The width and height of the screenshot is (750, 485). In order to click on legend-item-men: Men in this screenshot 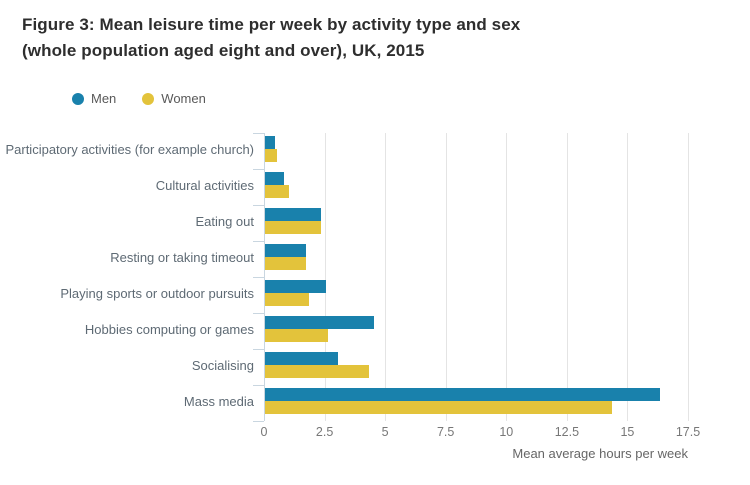, I will do `click(94, 98)`.